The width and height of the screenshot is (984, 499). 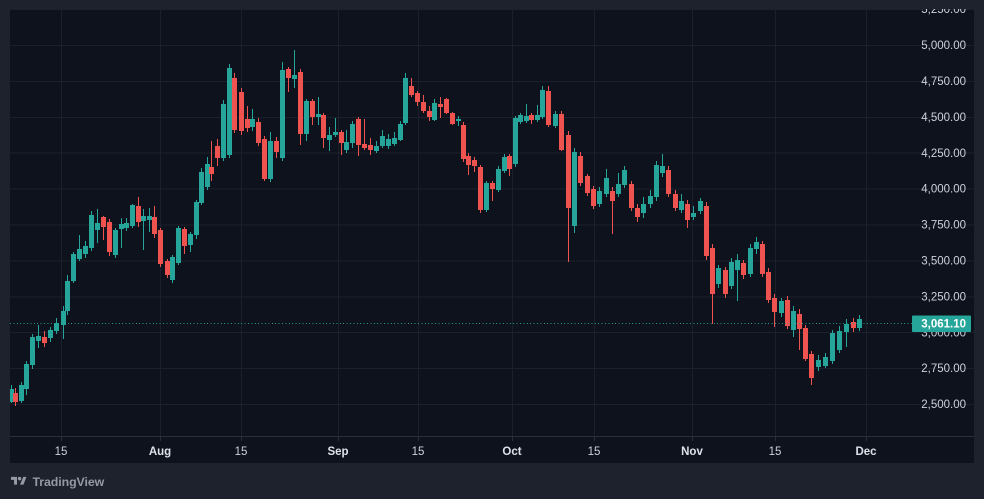 I want to click on svg-text: 2,750.00, so click(x=943, y=369).